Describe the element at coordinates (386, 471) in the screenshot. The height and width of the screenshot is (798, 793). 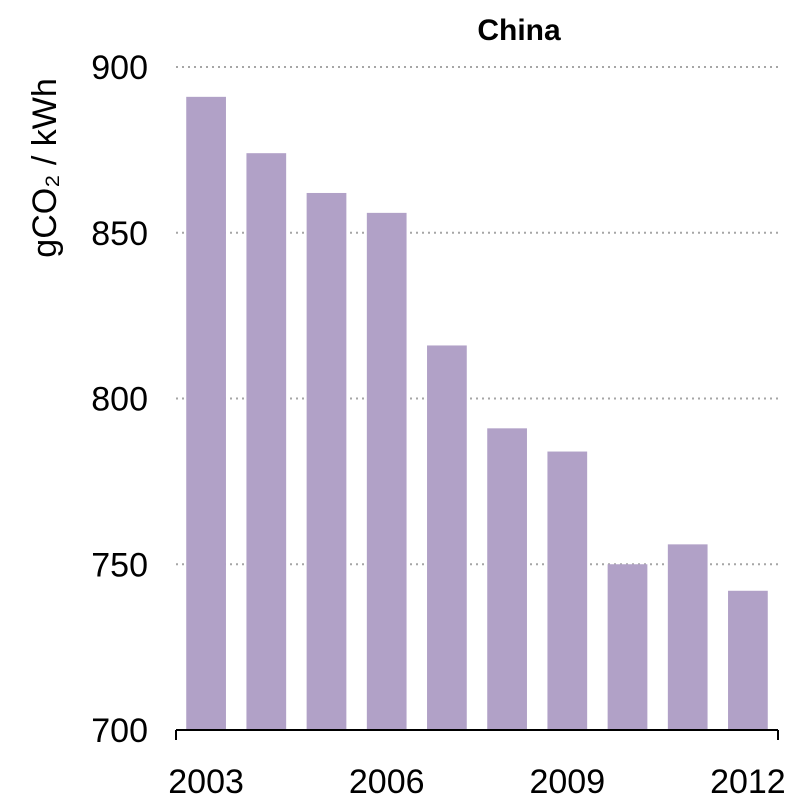
I see `bar-2006` at that location.